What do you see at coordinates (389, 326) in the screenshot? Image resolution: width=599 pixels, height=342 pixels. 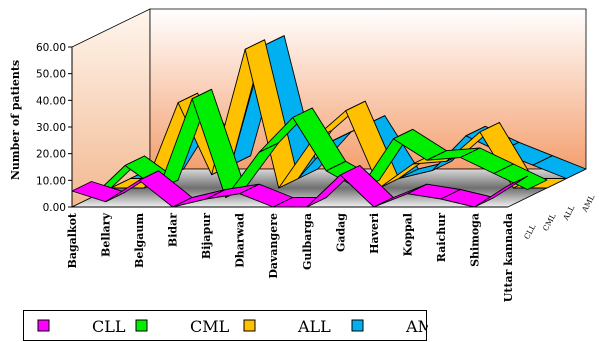 I see `legend-item-aml: AML` at bounding box center [389, 326].